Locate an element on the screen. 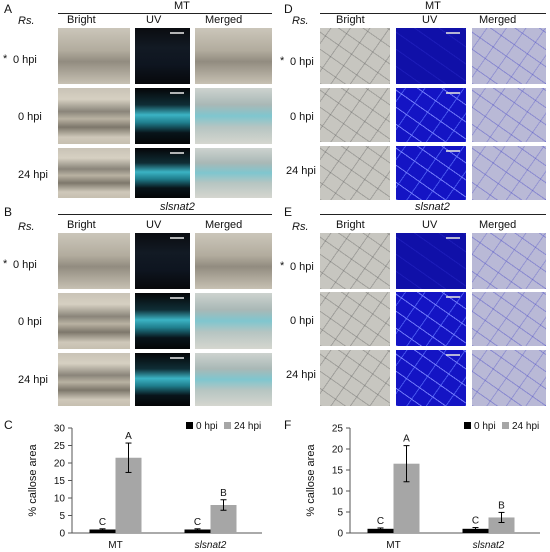 The width and height of the screenshot is (550, 552). panel-e-row1-star: * is located at coordinates (282, 266).